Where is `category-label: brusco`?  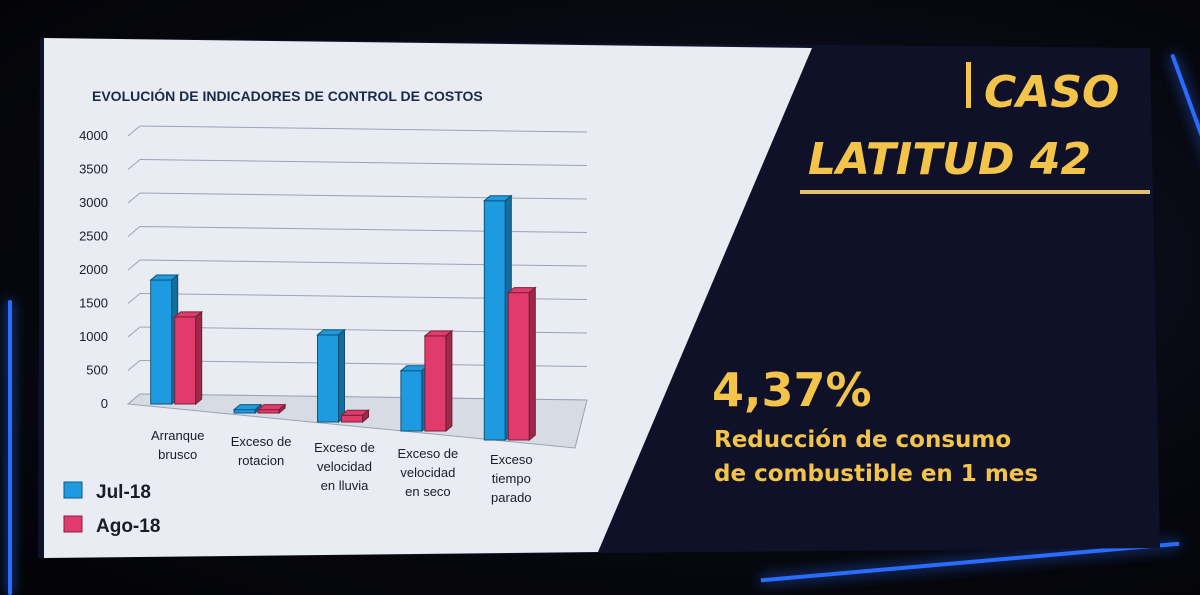
category-label: brusco is located at coordinates (177, 454).